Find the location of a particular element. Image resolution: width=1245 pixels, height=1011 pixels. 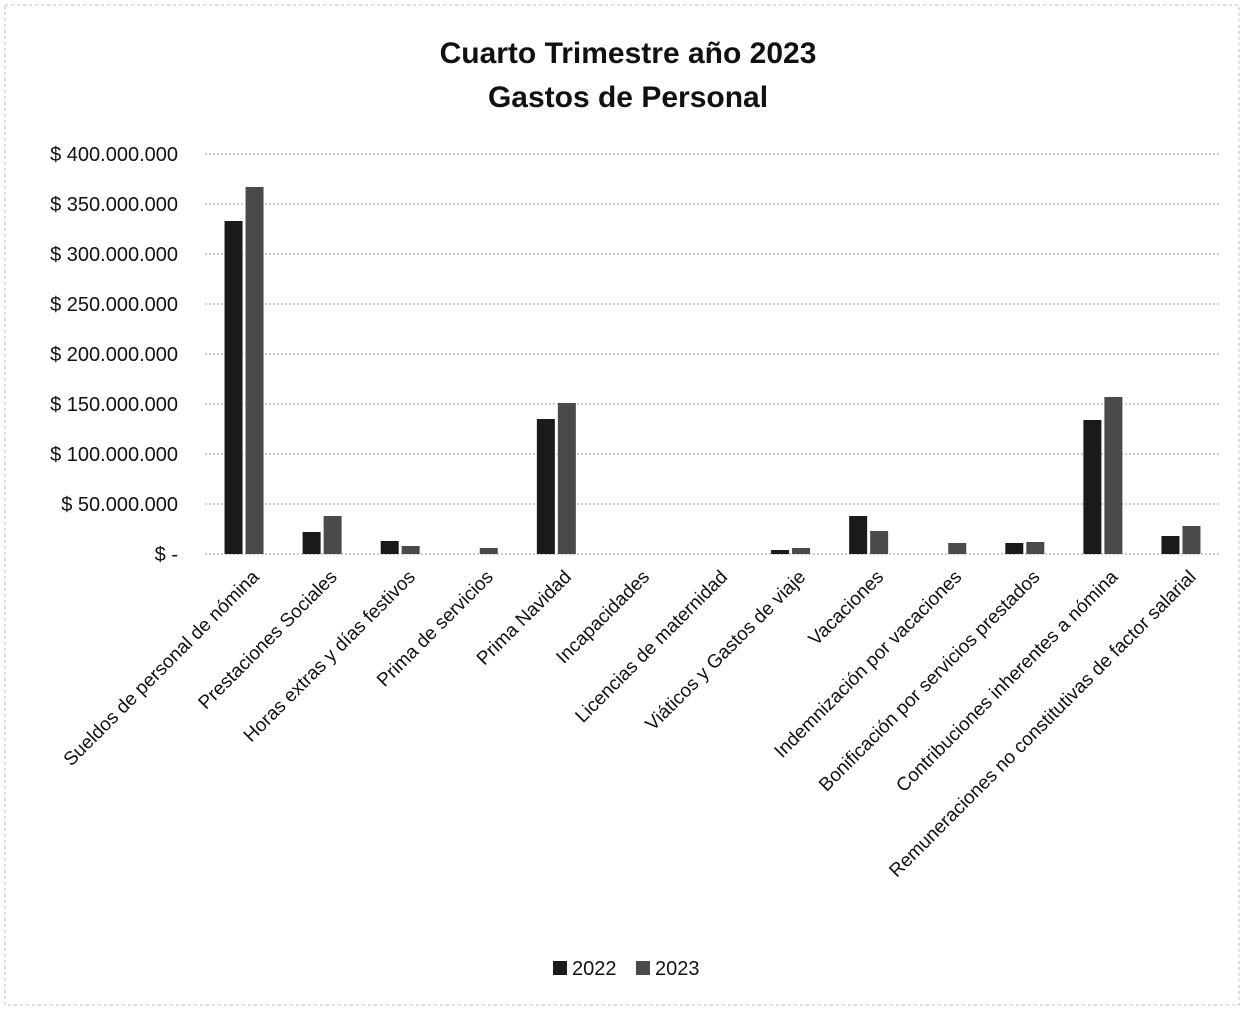

y-tick-label: $ 100.000.000 is located at coordinates (114, 455).